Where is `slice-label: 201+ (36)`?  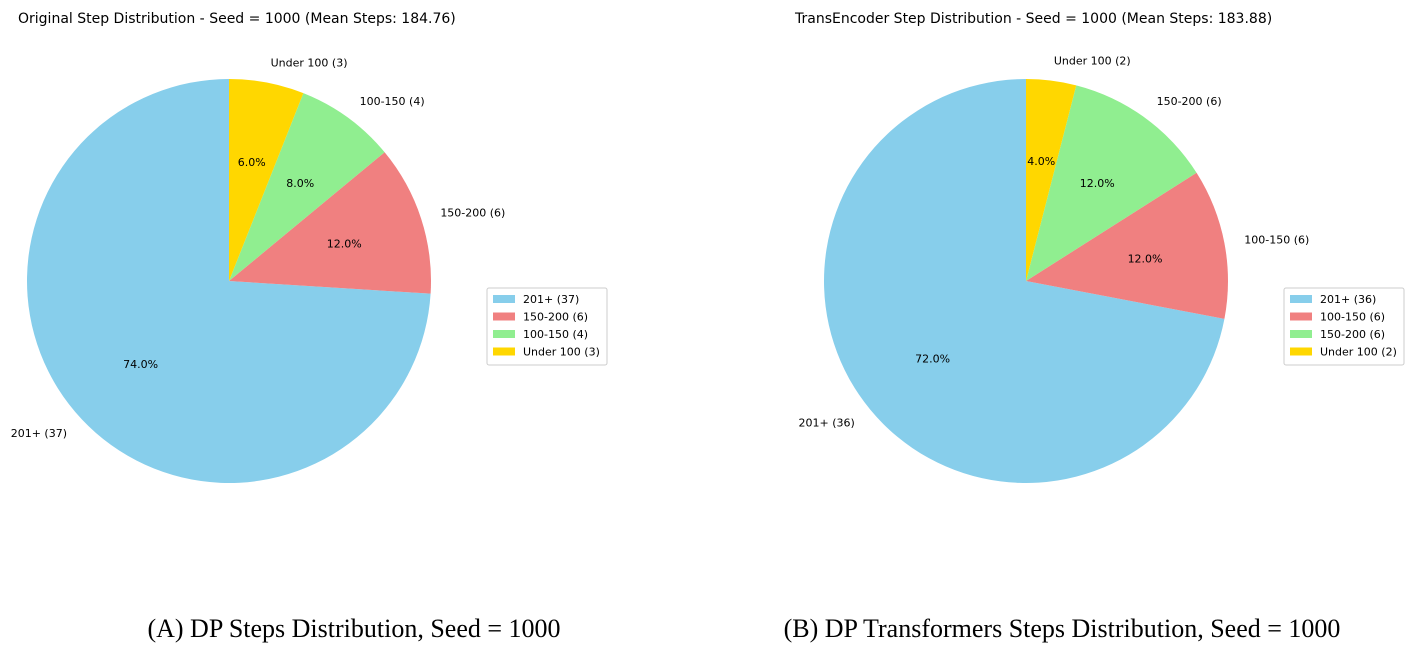
slice-label: 201+ (36) is located at coordinates (826, 423).